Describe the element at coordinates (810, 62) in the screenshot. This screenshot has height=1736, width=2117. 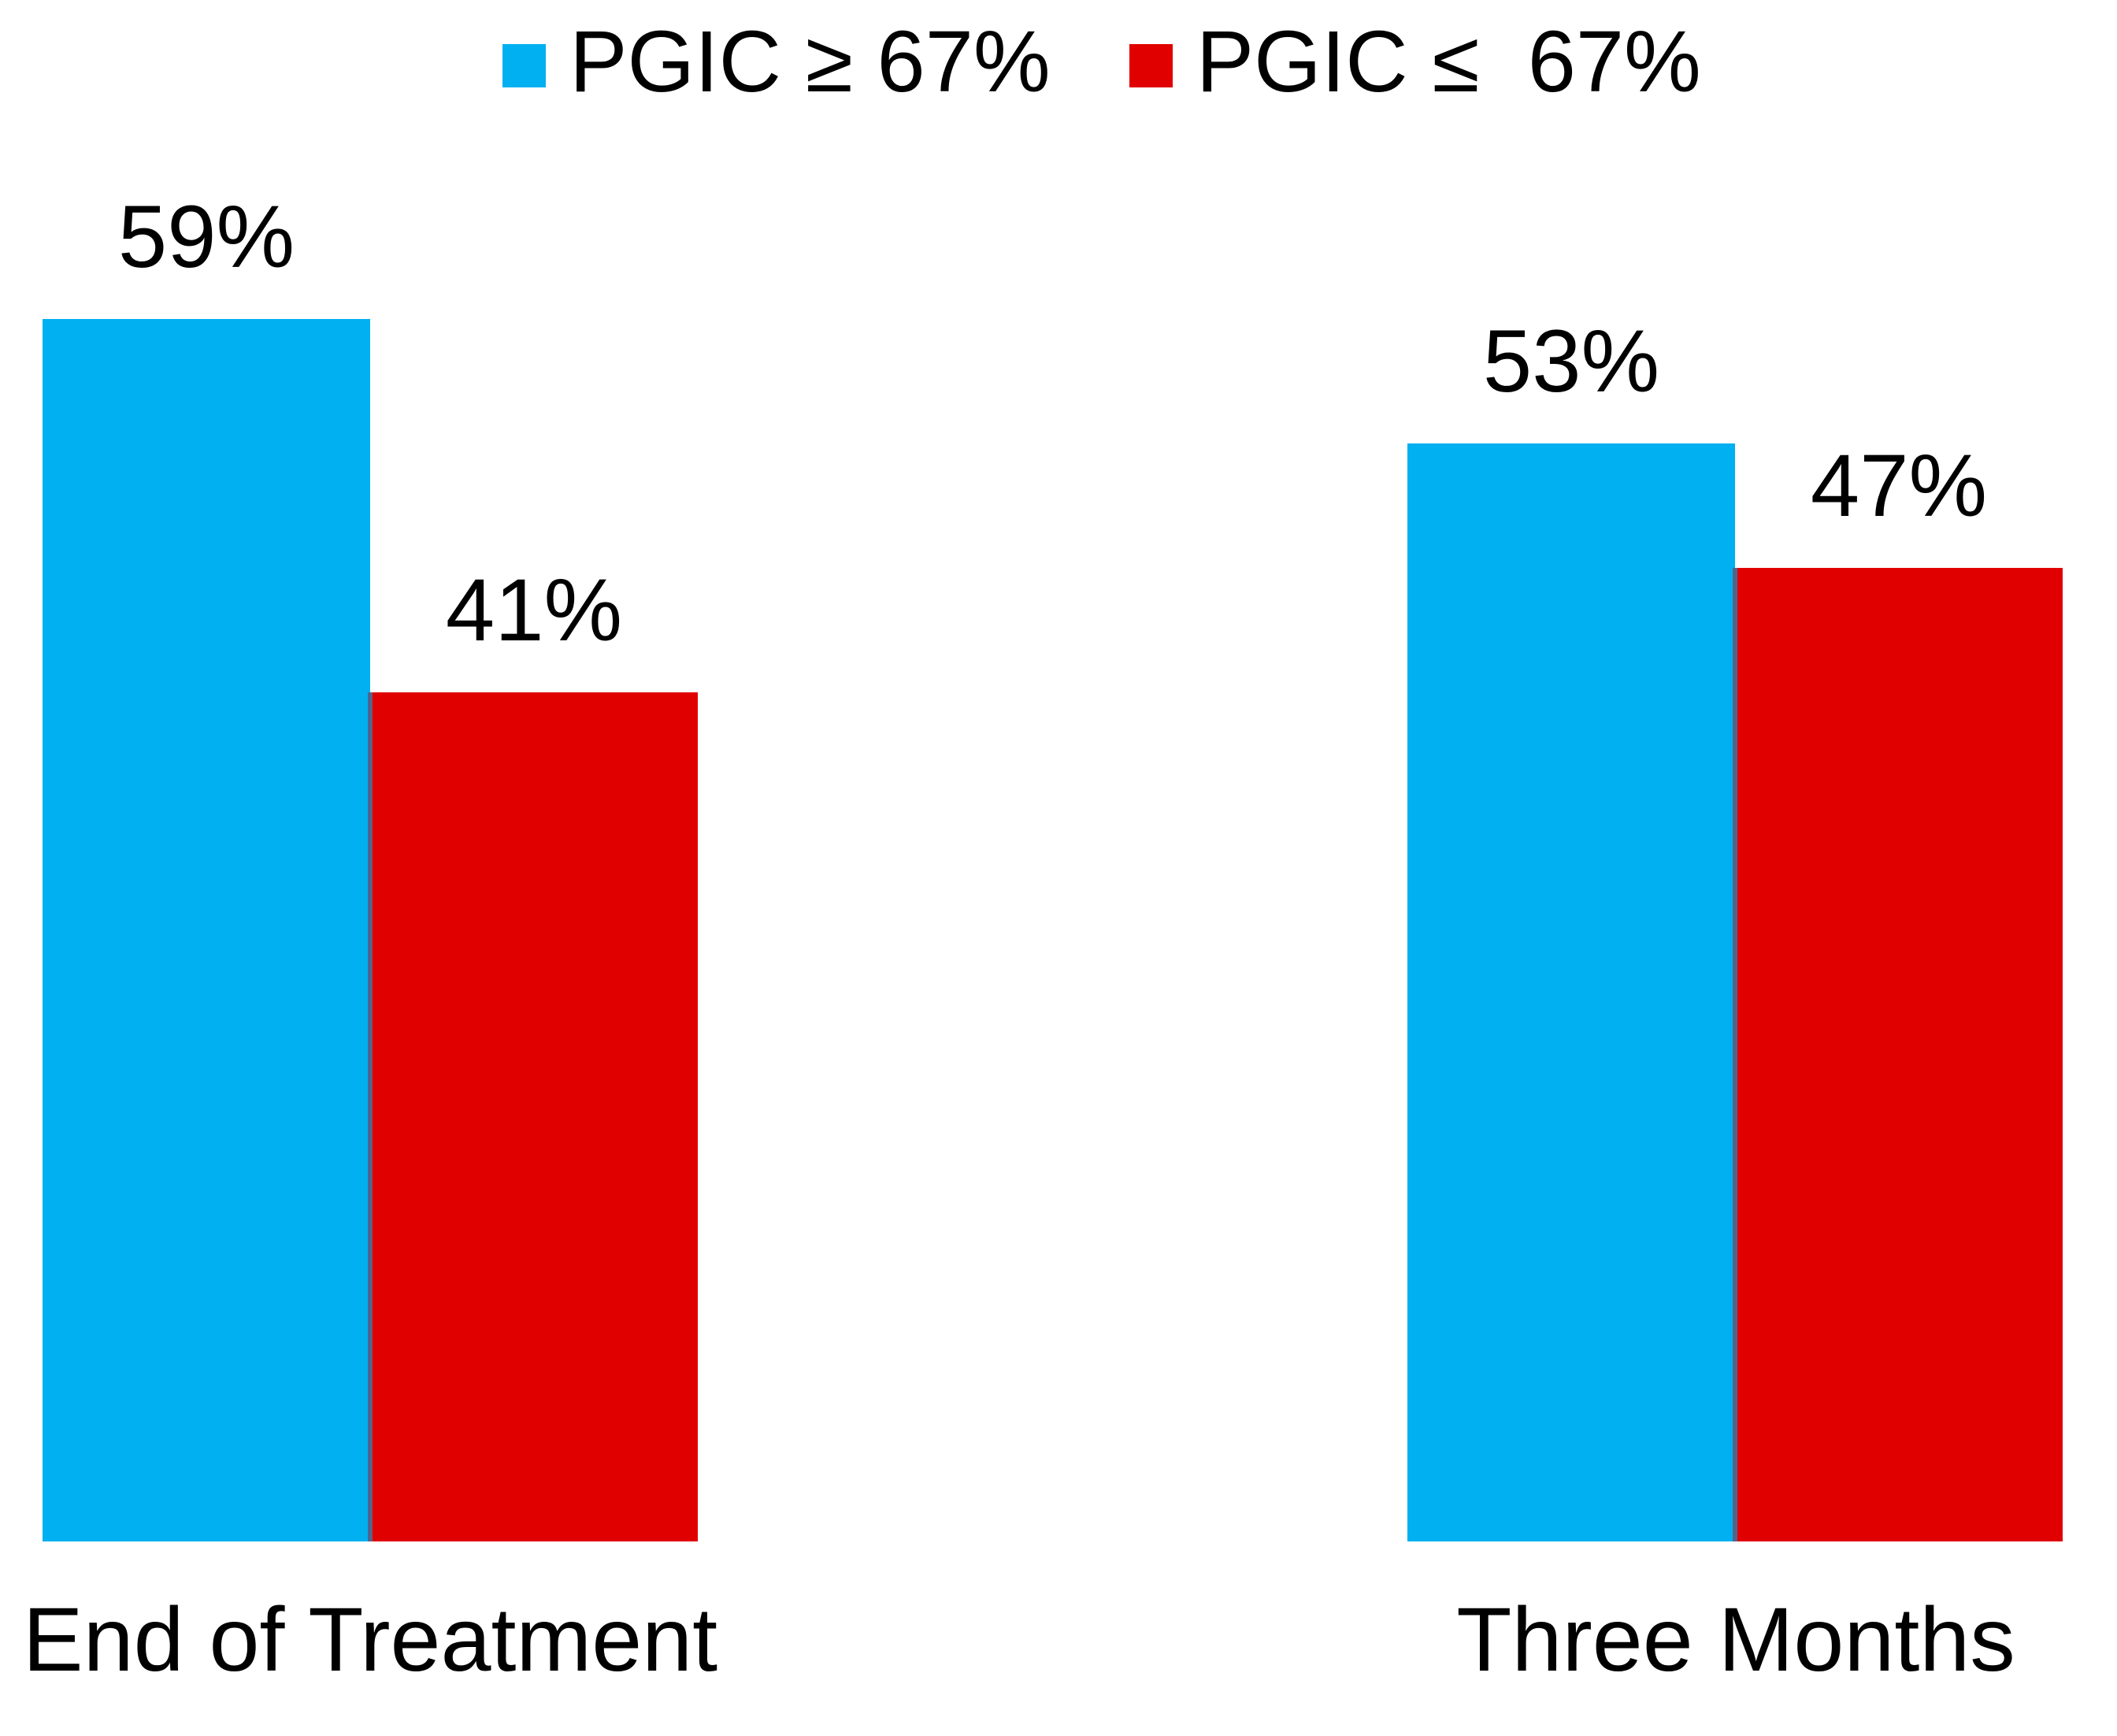
I see `legend-label-pgic-ge-67: PGIC ≥ 67%` at that location.